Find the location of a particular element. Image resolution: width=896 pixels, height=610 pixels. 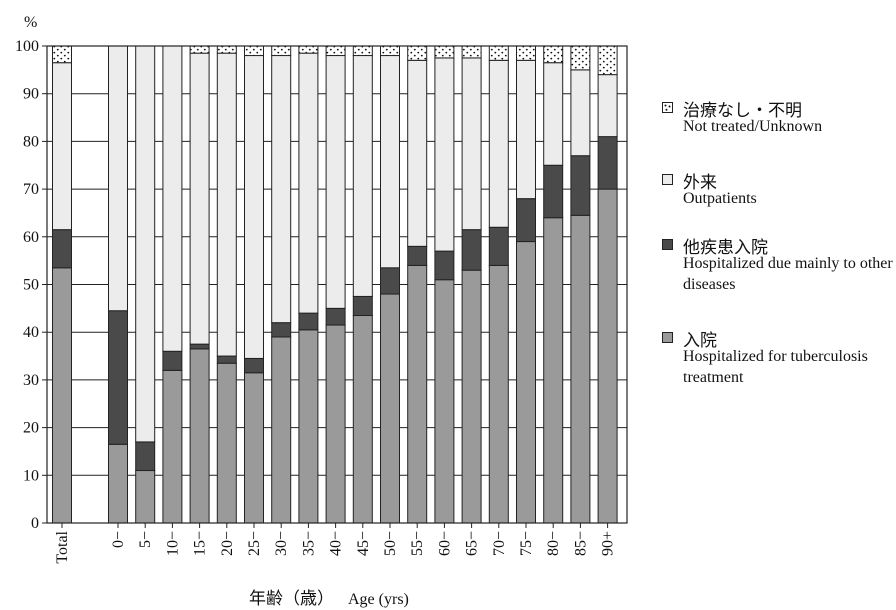

y-axis-ticks: 0 10 20 30 40 50 60 70 80 90 100 is located at coordinates (31, 285).